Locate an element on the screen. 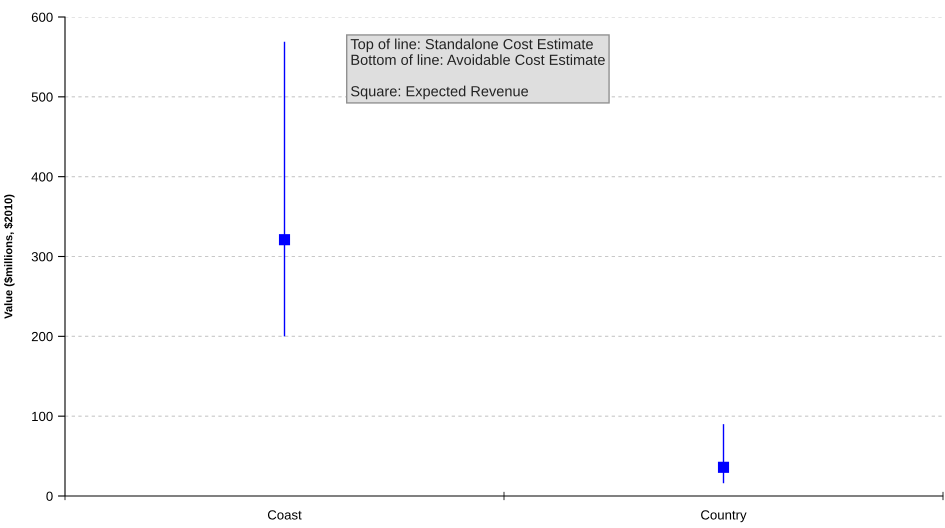 Image resolution: width=945 pixels, height=528 pixels. x-tick-label: Country is located at coordinates (724, 516).